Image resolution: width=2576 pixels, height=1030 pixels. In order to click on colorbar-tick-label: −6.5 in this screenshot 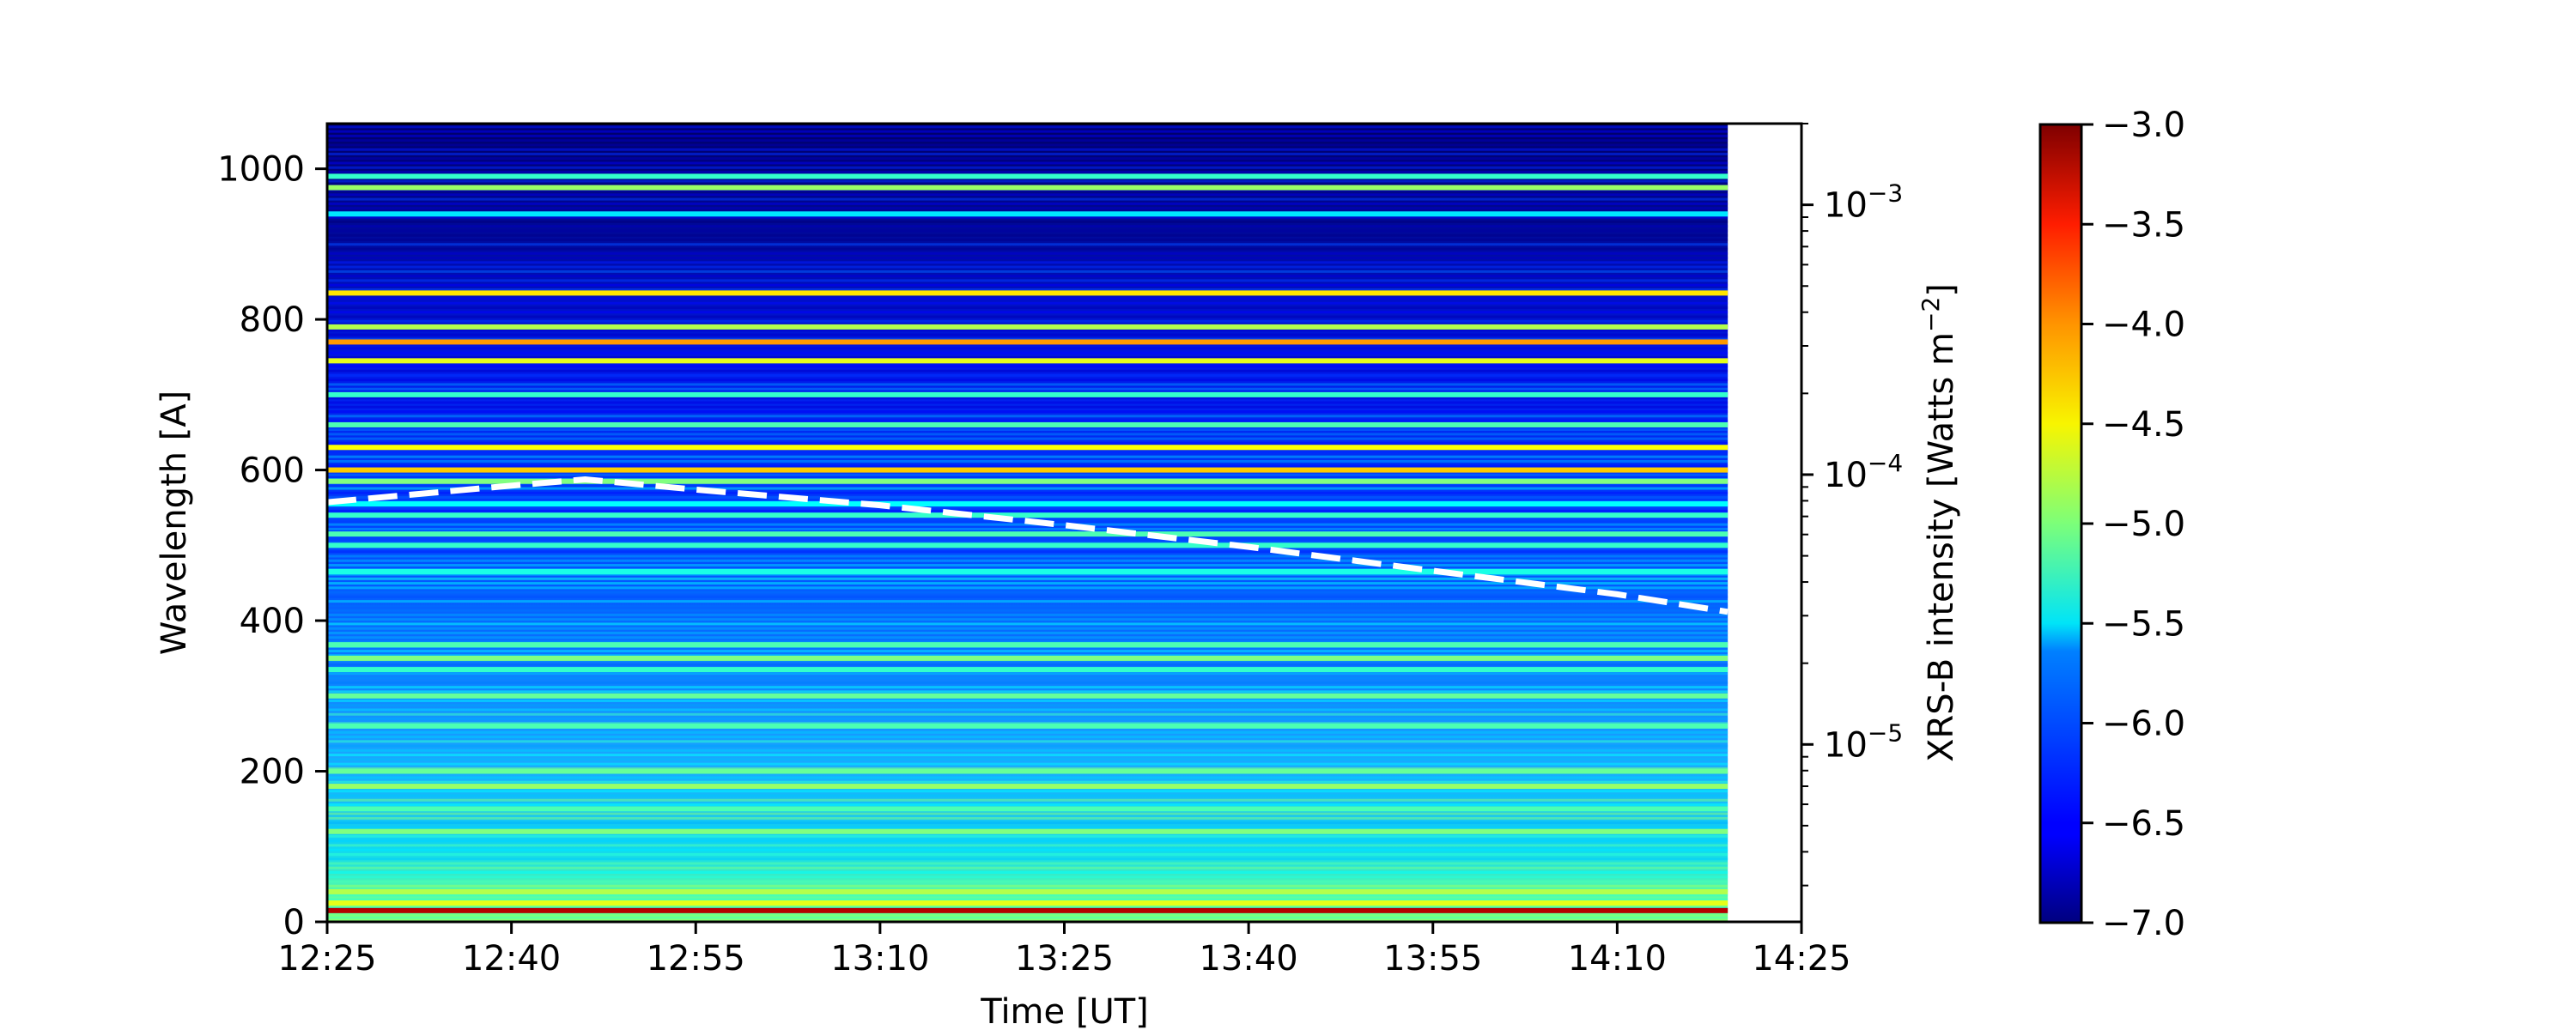, I will do `click(2143, 824)`.